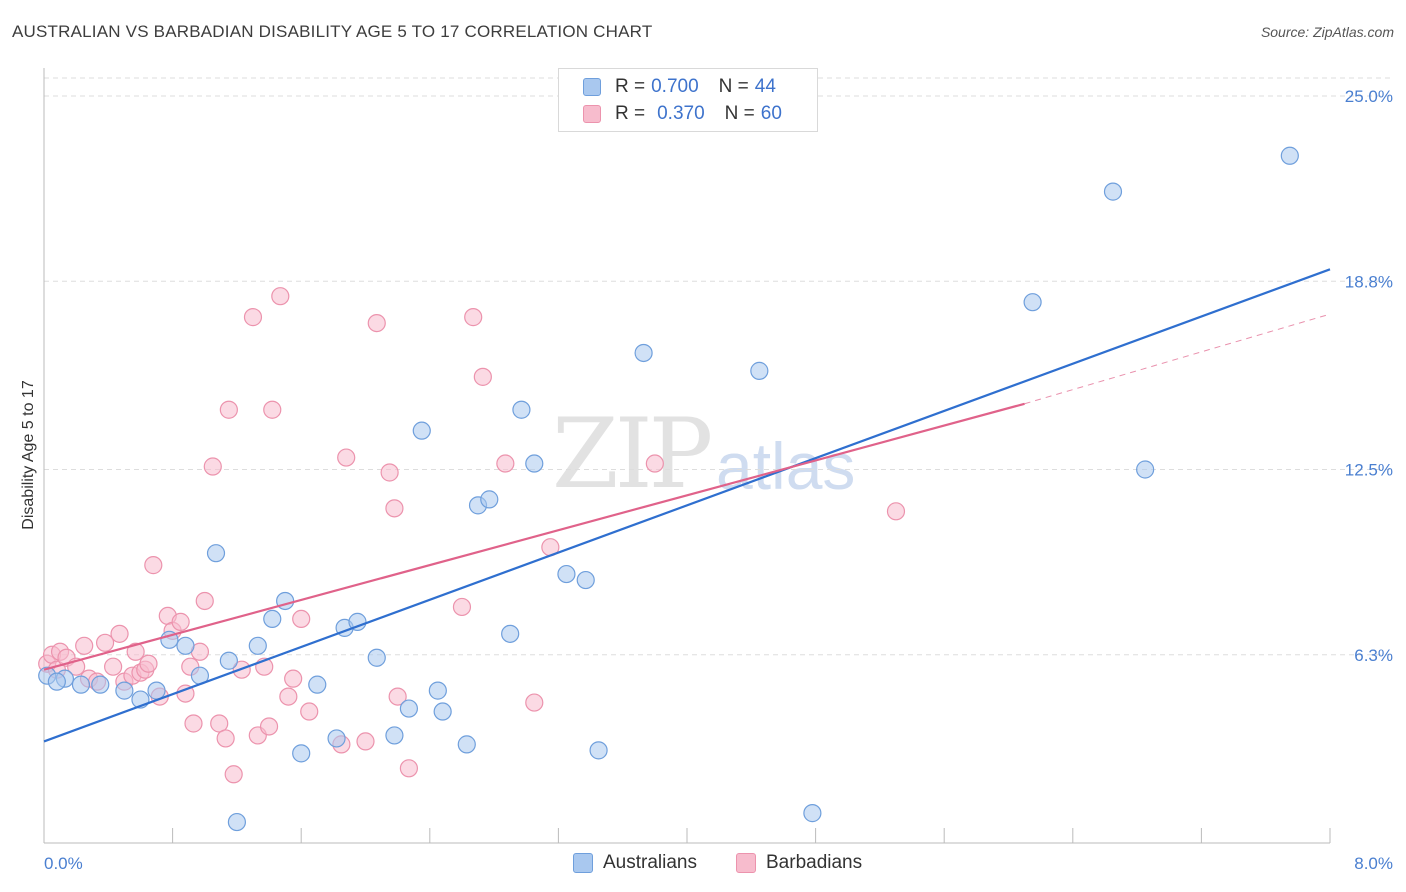 Image resolution: width=1406 pixels, height=892 pixels. Describe the element at coordinates (733, 86) in the screenshot. I see `australians-n-label: N =` at that location.